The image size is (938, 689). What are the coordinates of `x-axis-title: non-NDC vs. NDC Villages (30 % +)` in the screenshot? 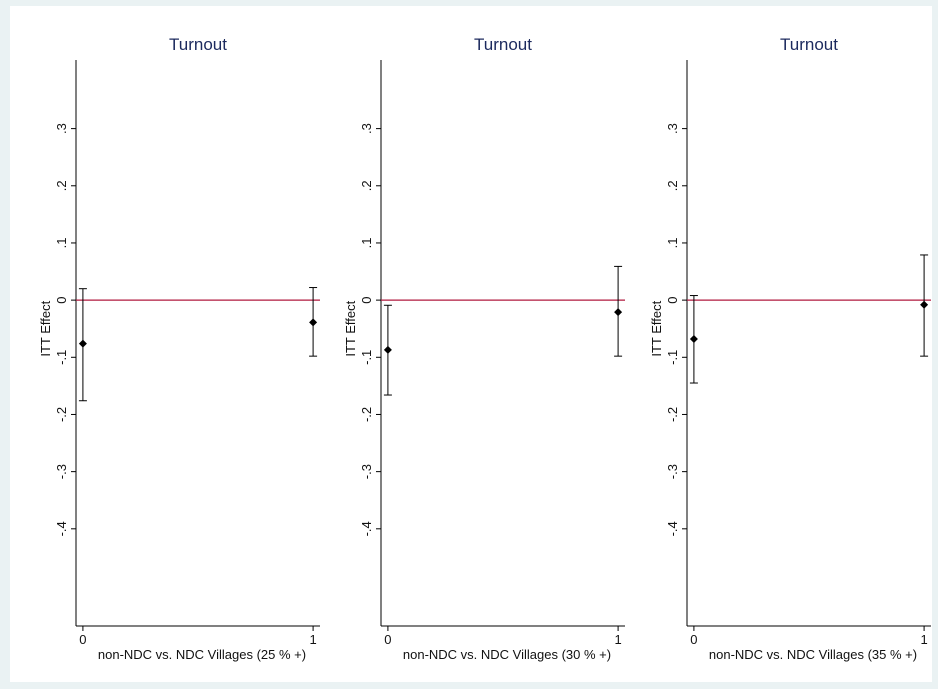 It's located at (507, 654).